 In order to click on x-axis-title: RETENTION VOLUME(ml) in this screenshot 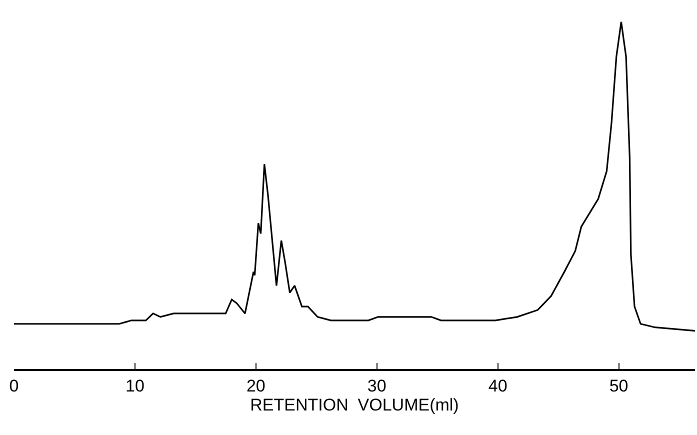, I will do `click(354, 404)`.